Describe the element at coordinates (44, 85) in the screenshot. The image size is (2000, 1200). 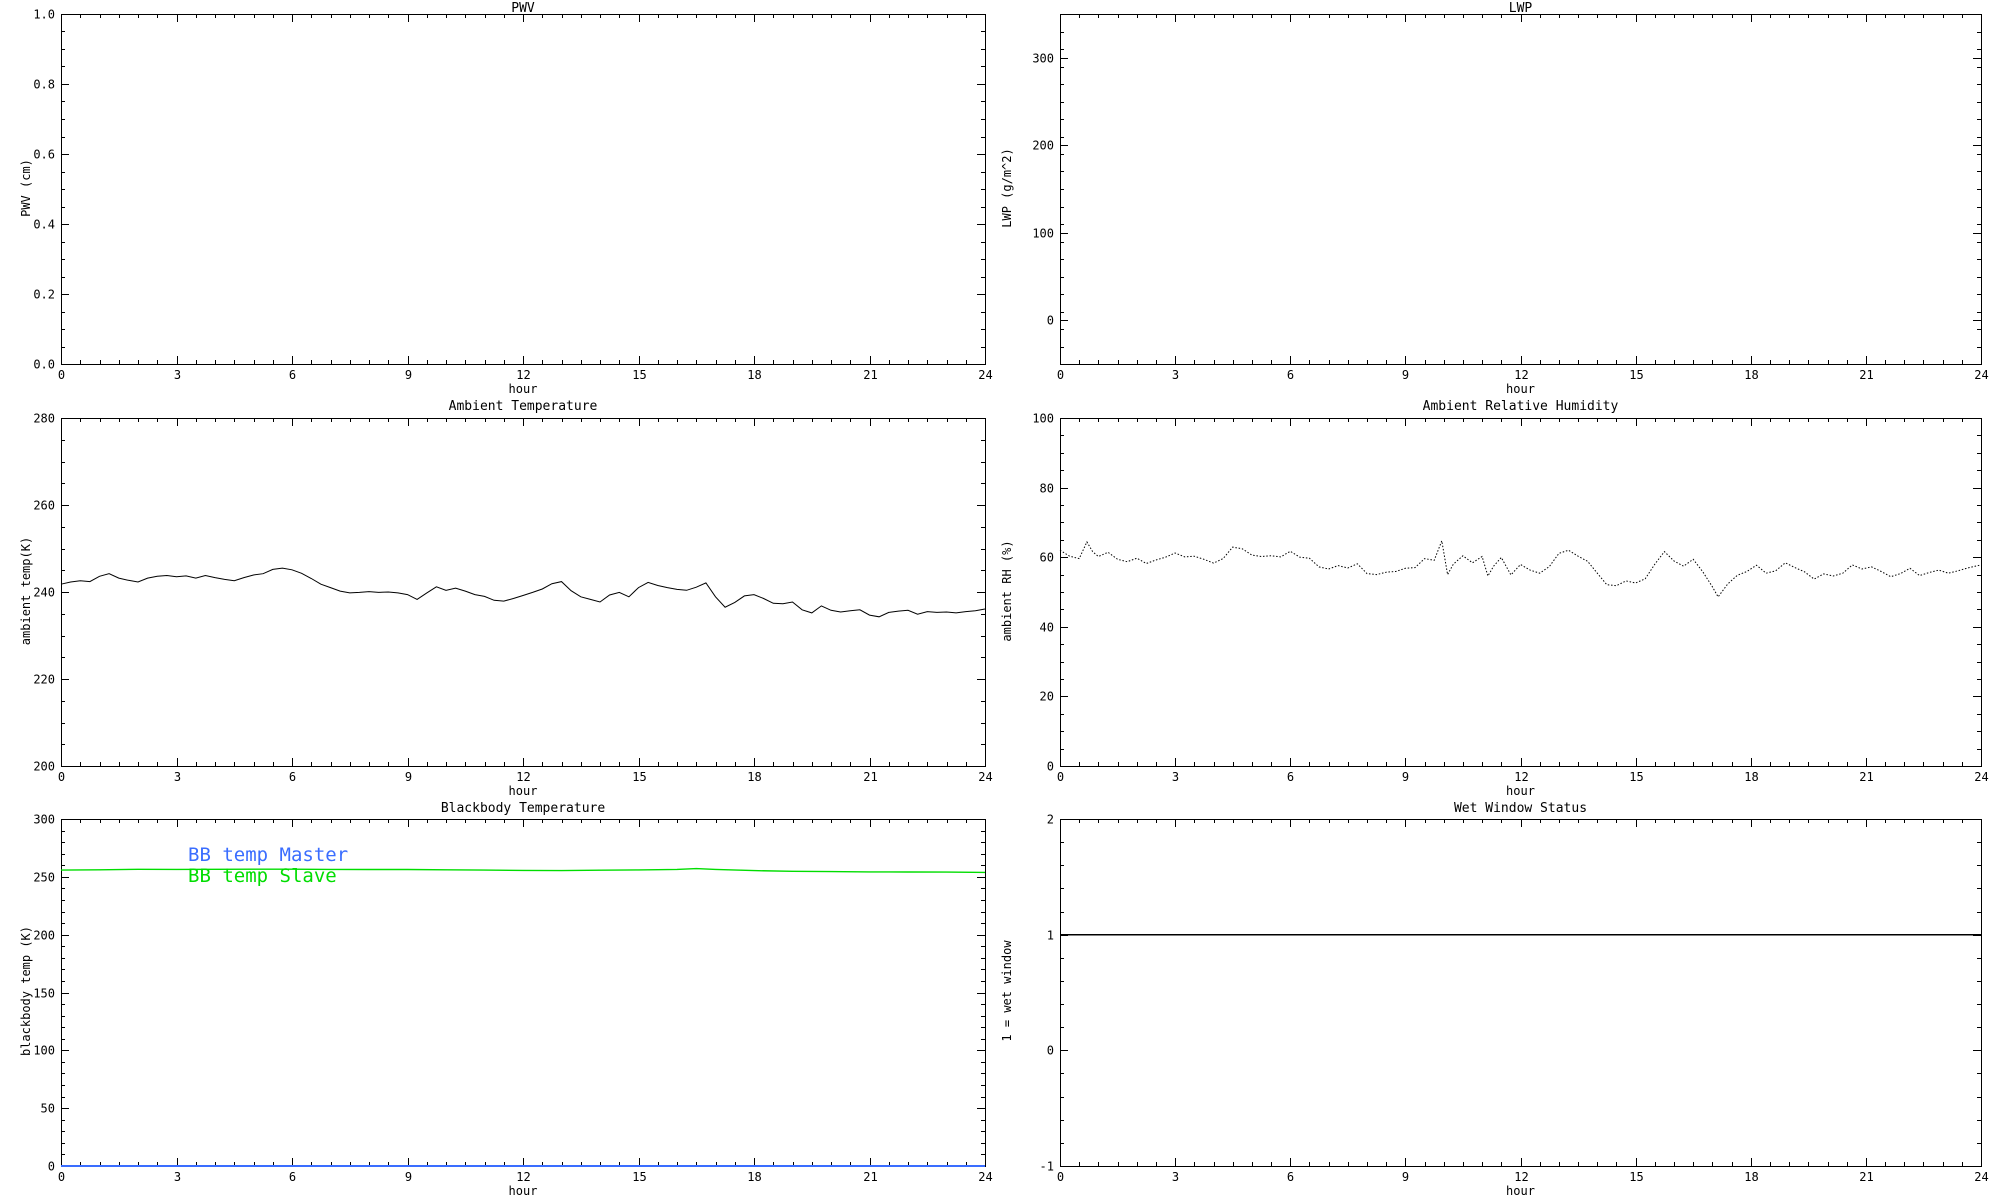
I see `svg-text: 0.8` at that location.